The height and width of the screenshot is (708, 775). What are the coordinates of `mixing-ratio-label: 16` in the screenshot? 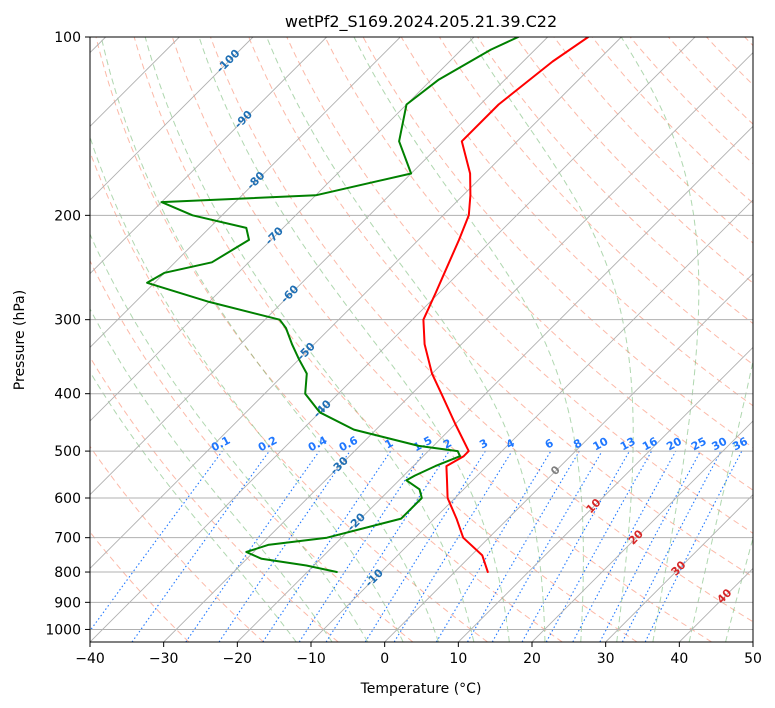 It's located at (650, 444).